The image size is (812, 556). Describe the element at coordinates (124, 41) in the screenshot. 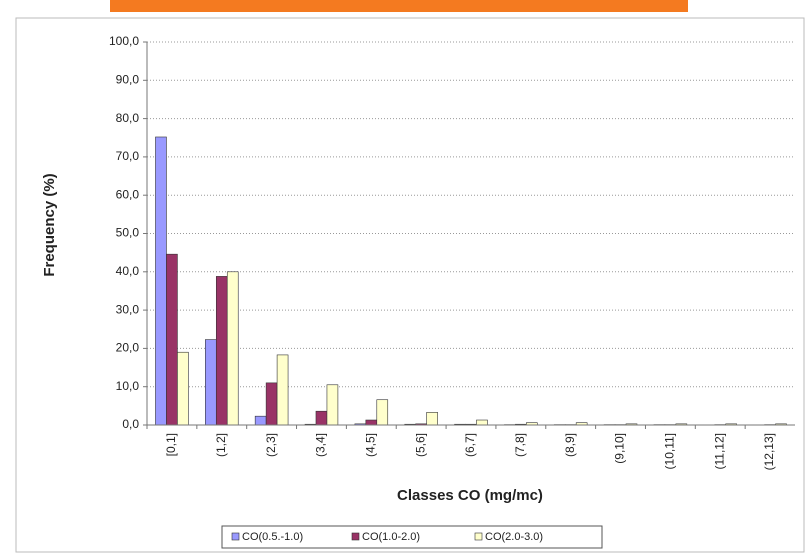

I see `y-tick-label: 100,0` at that location.